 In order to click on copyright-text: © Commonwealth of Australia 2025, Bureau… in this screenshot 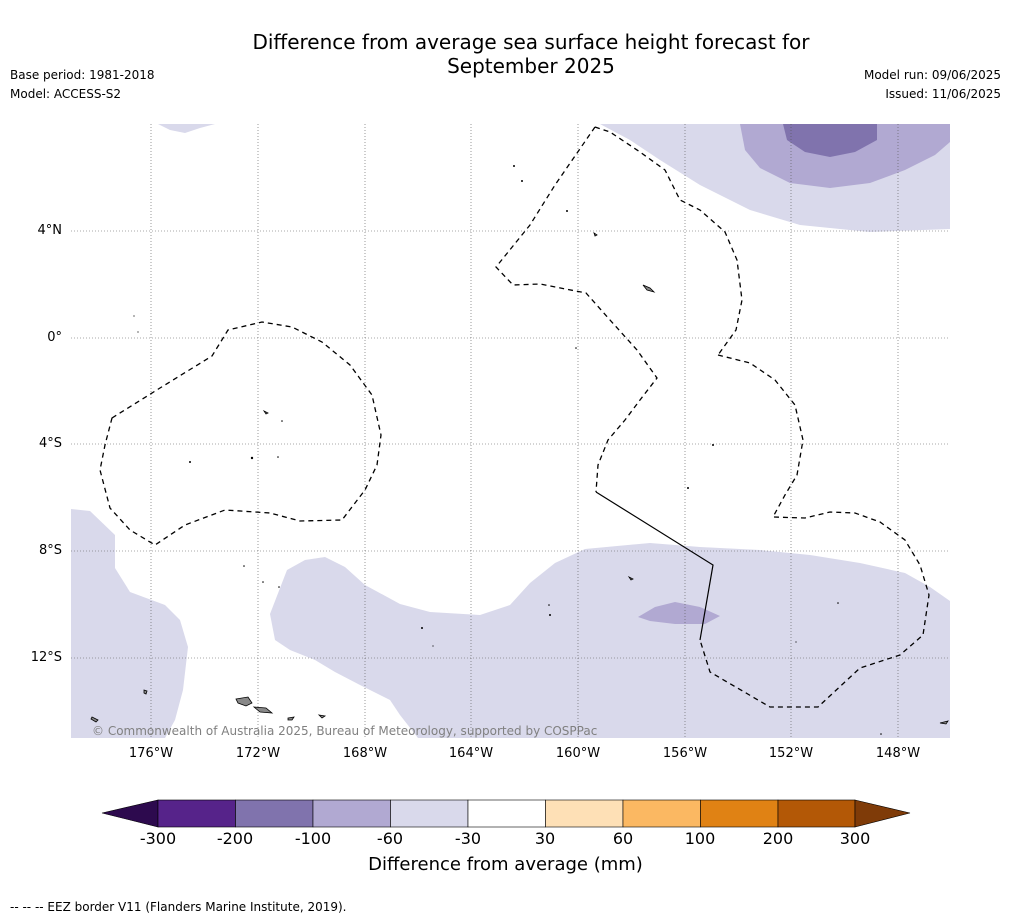, I will do `click(345, 731)`.